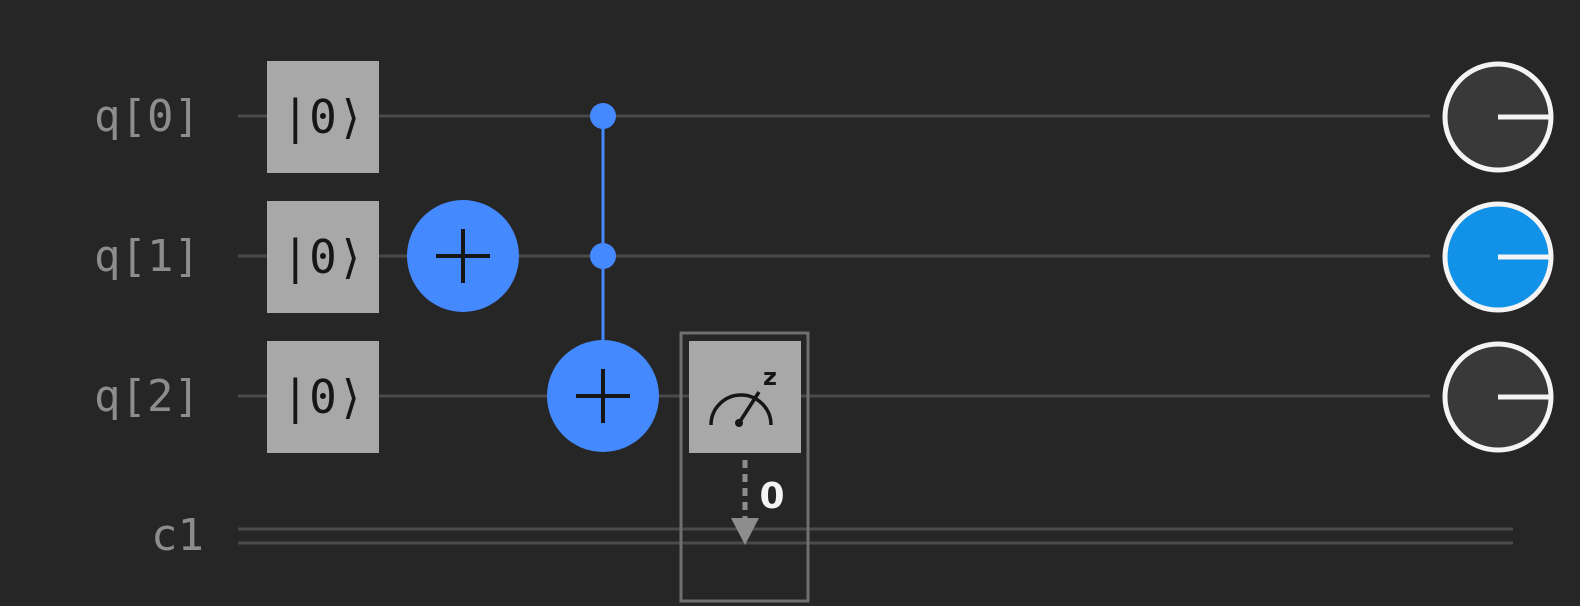 The height and width of the screenshot is (606, 1580). What do you see at coordinates (147, 396) in the screenshot?
I see `qubit-label-2: q[2]` at bounding box center [147, 396].